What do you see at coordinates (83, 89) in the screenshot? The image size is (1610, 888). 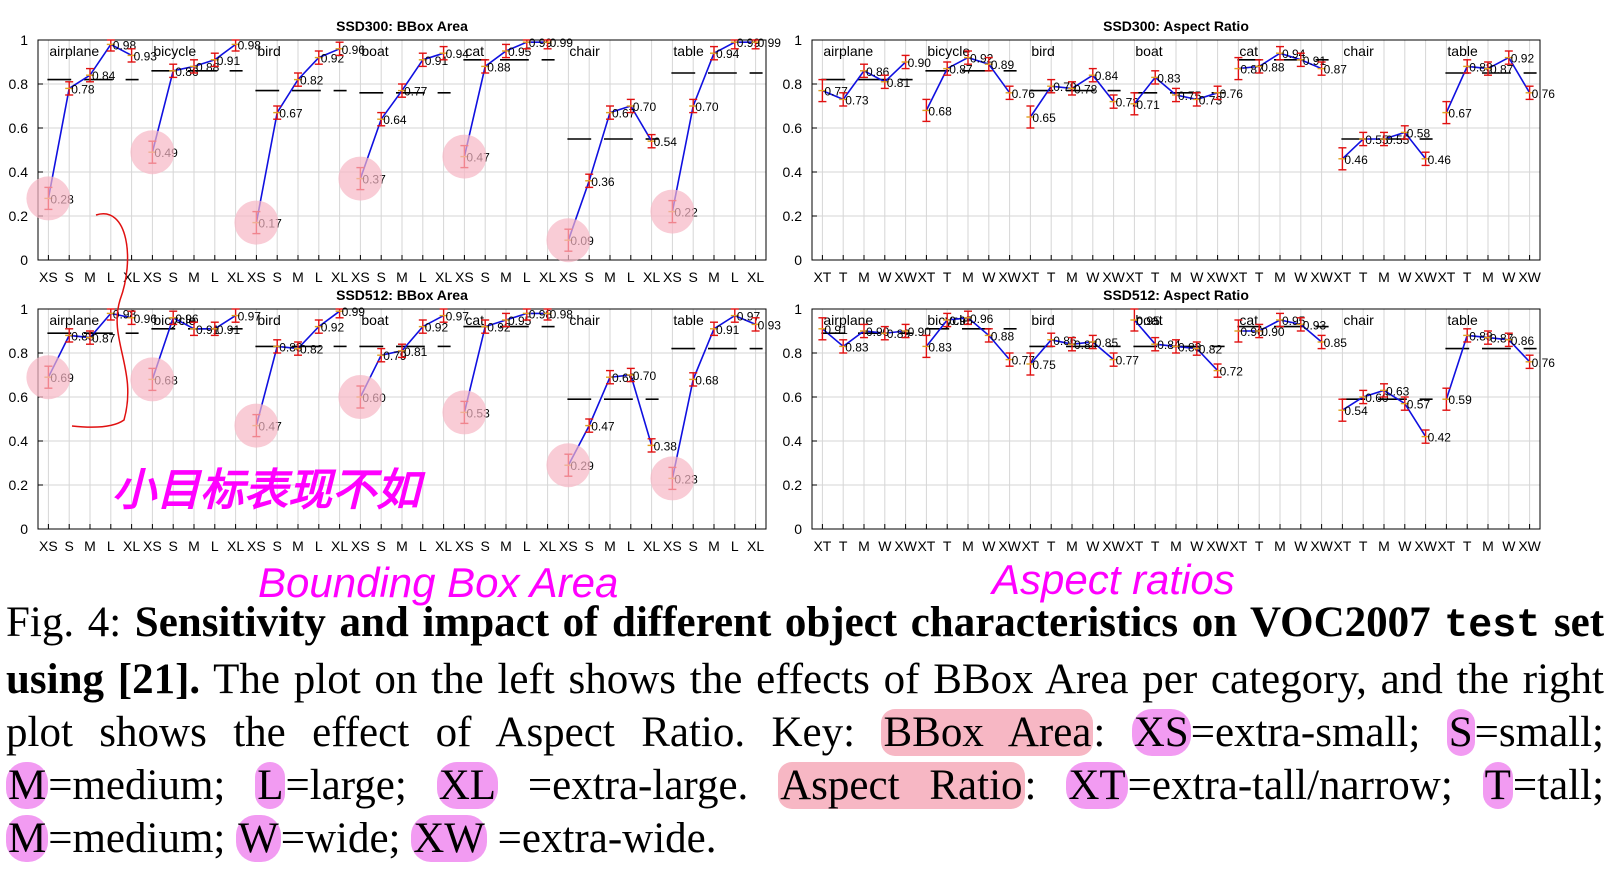 I see `data-label: 0.78` at bounding box center [83, 89].